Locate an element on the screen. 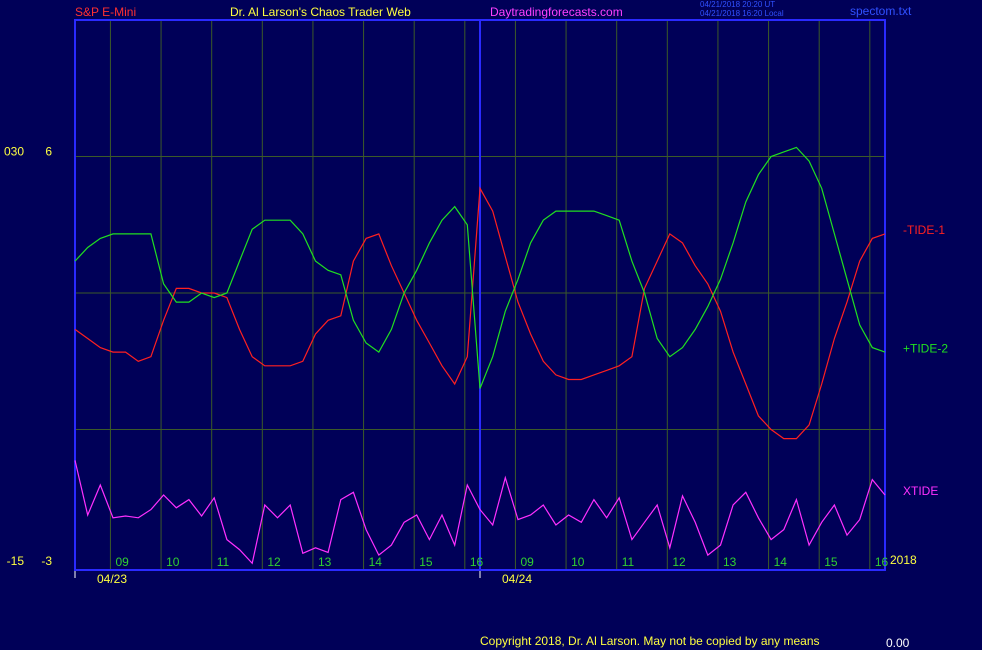  series-label: -TIDE-1 is located at coordinates (924, 230).